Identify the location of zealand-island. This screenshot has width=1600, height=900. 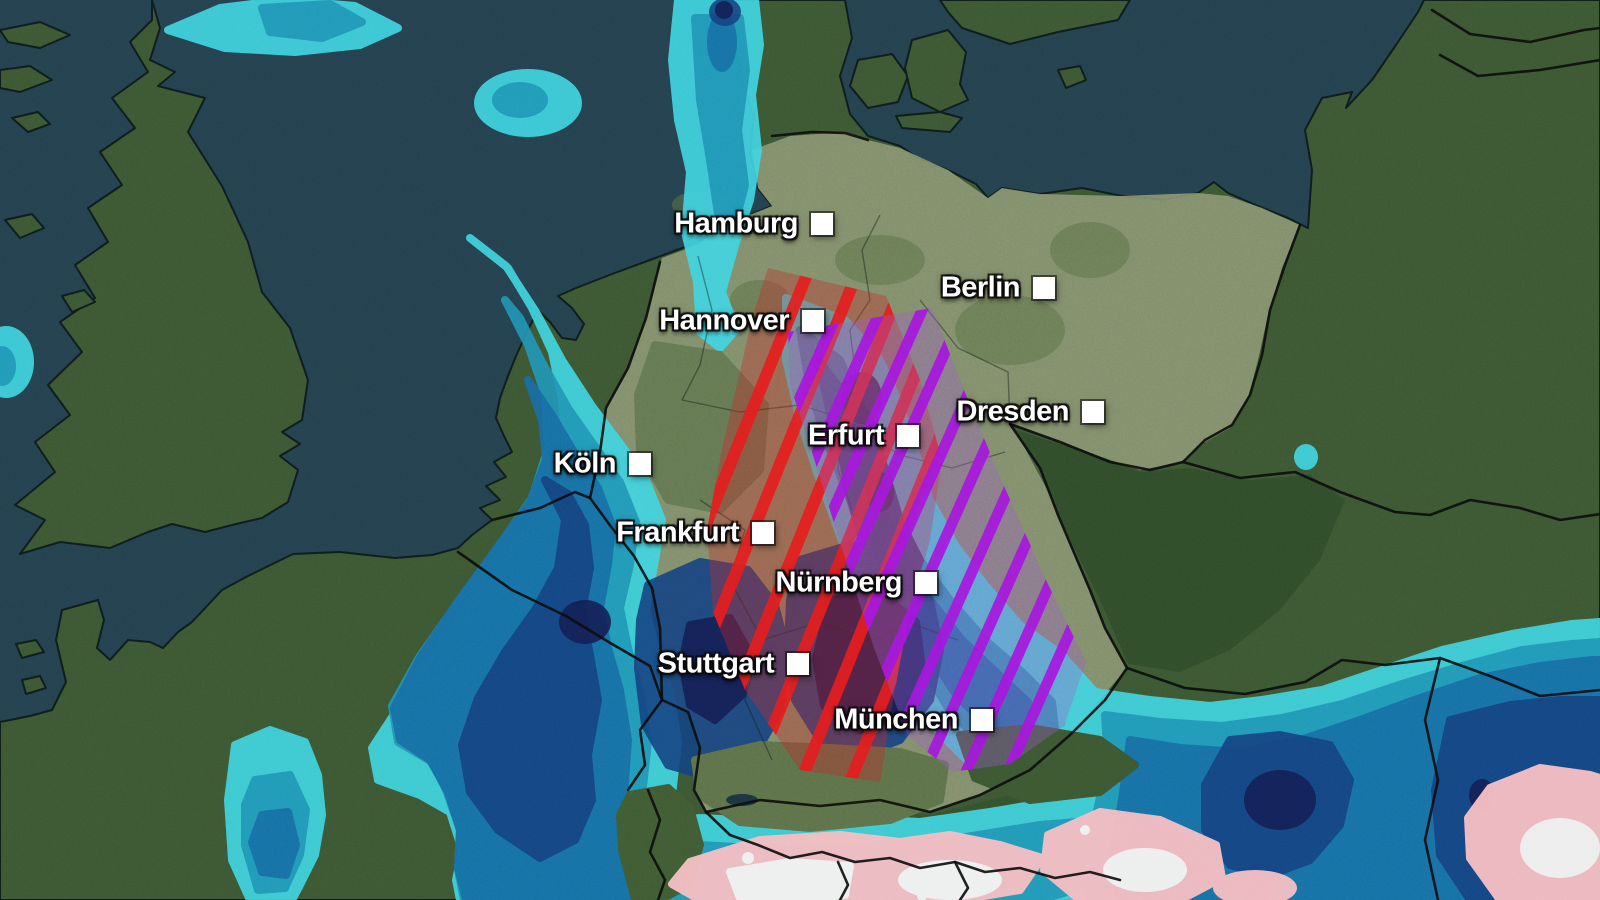
(936, 71).